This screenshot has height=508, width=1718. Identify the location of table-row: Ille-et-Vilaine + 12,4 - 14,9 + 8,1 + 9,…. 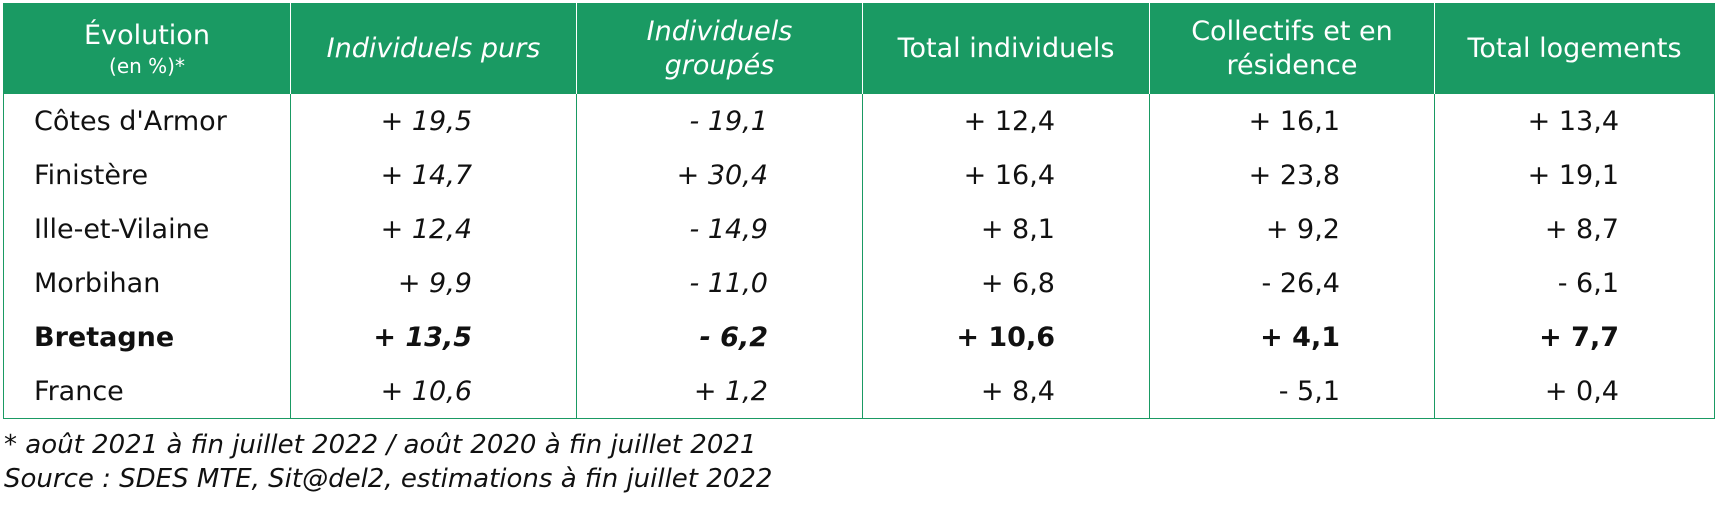
(859, 229).